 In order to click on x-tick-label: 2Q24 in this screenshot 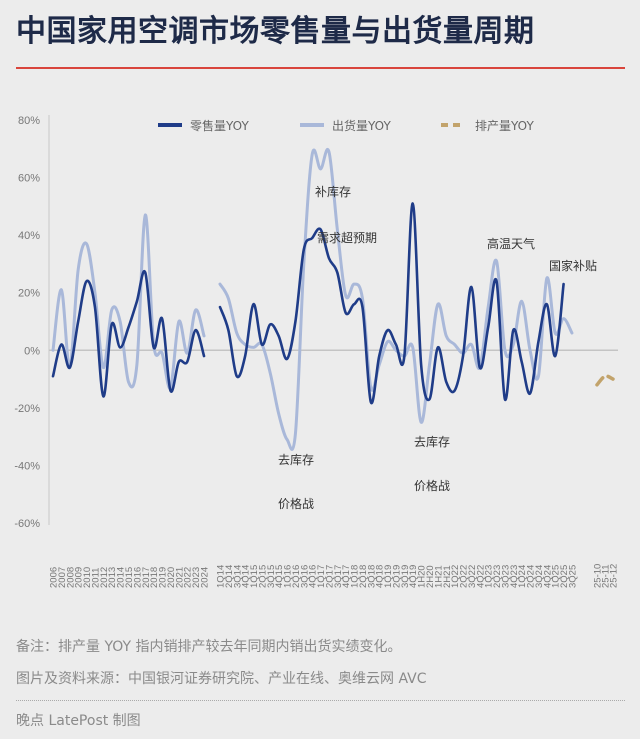, I will do `click(531, 576)`.